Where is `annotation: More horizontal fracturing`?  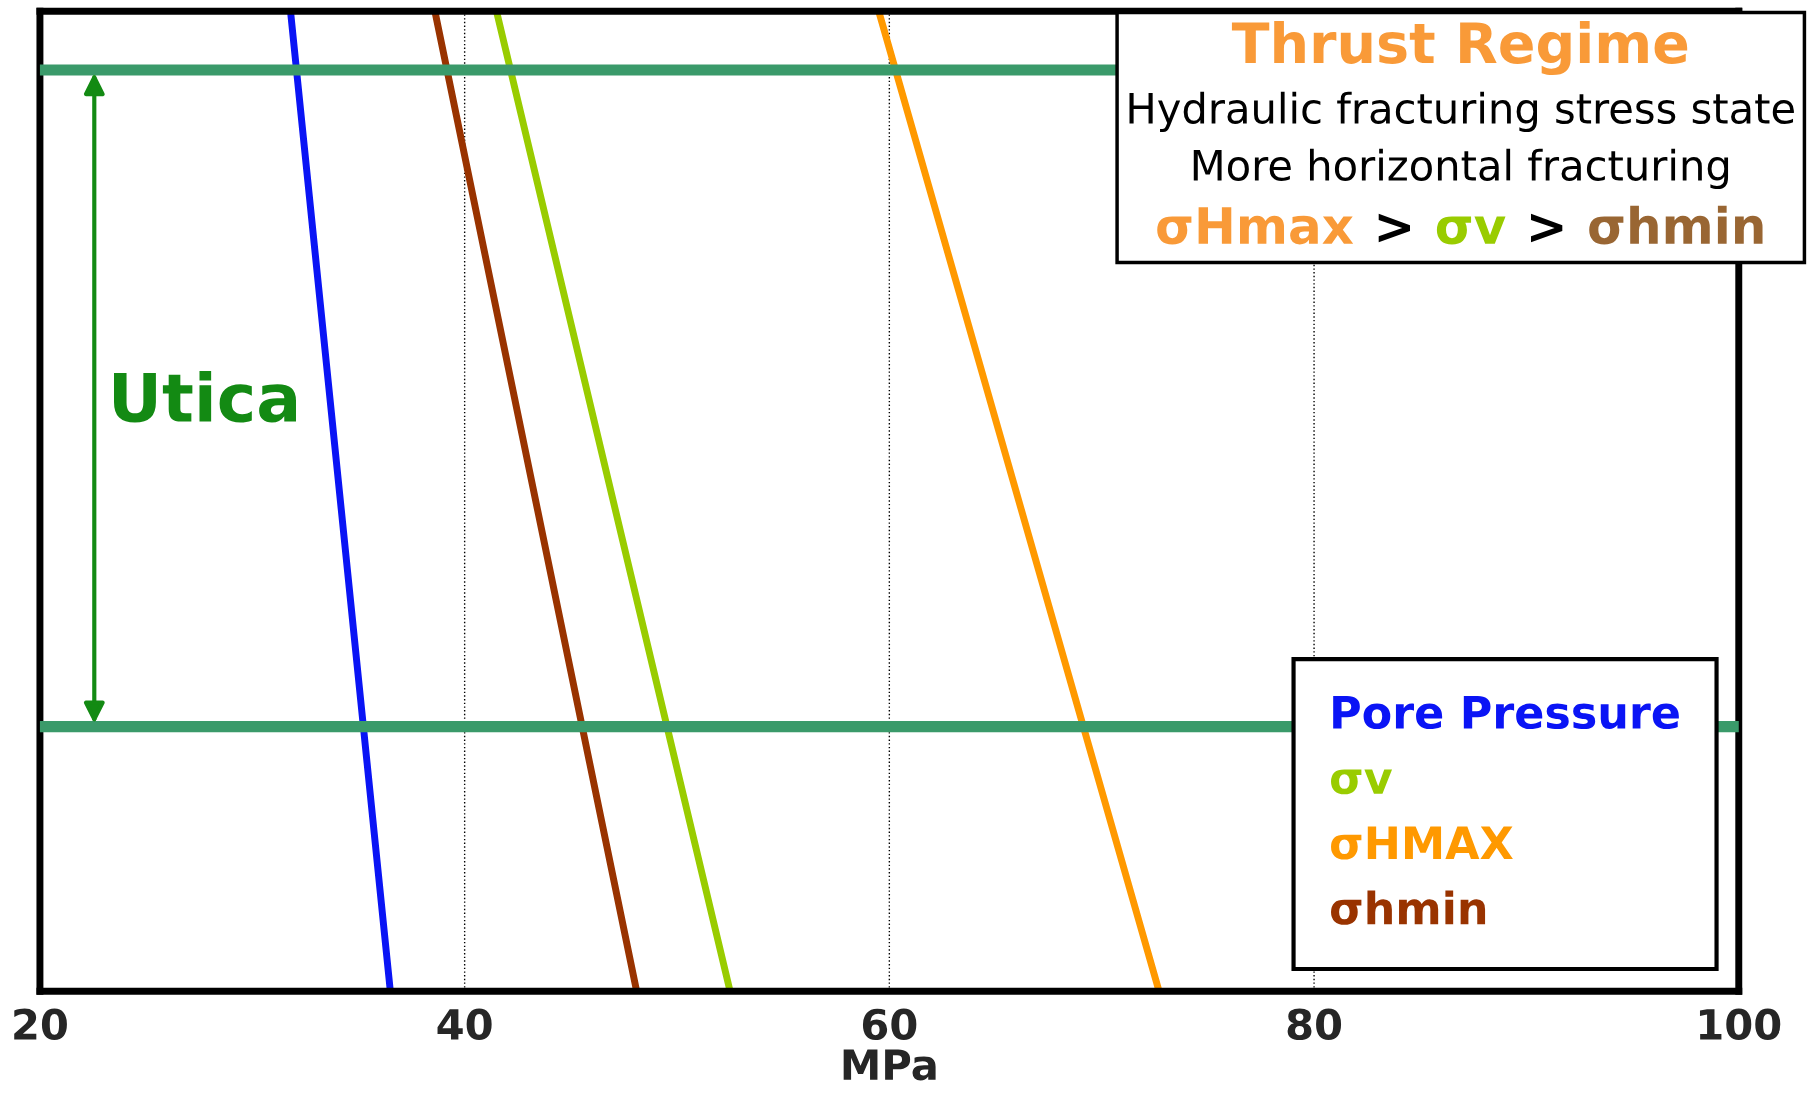
annotation: More horizontal fracturing is located at coordinates (1461, 169).